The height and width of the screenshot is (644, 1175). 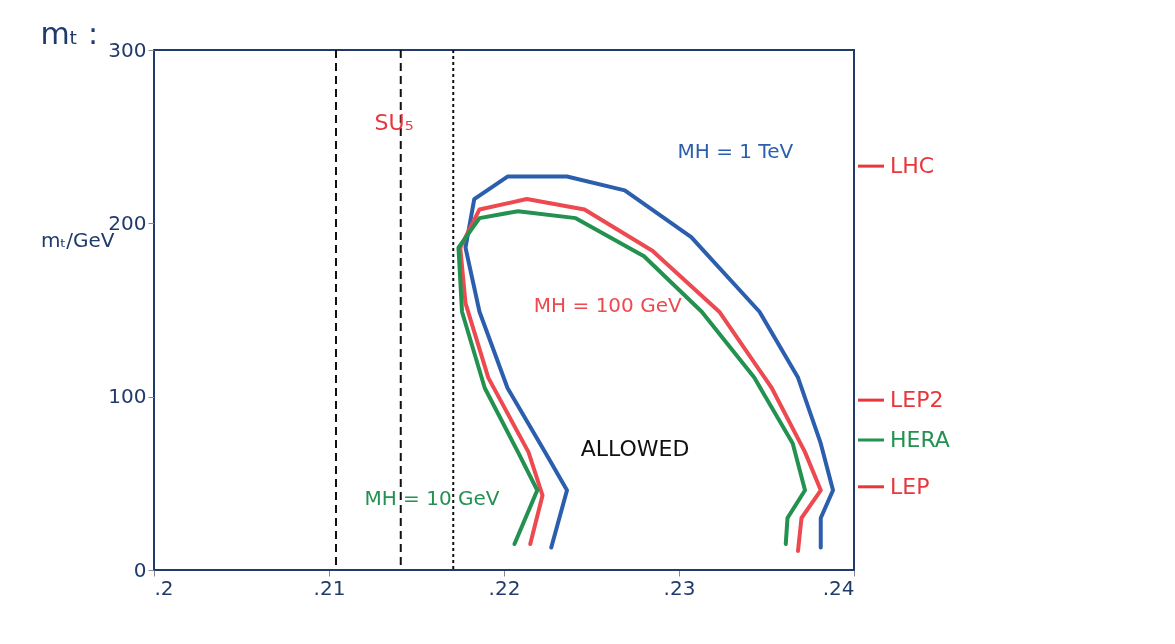 I want to click on annotation: SU₅, so click(x=394, y=122).